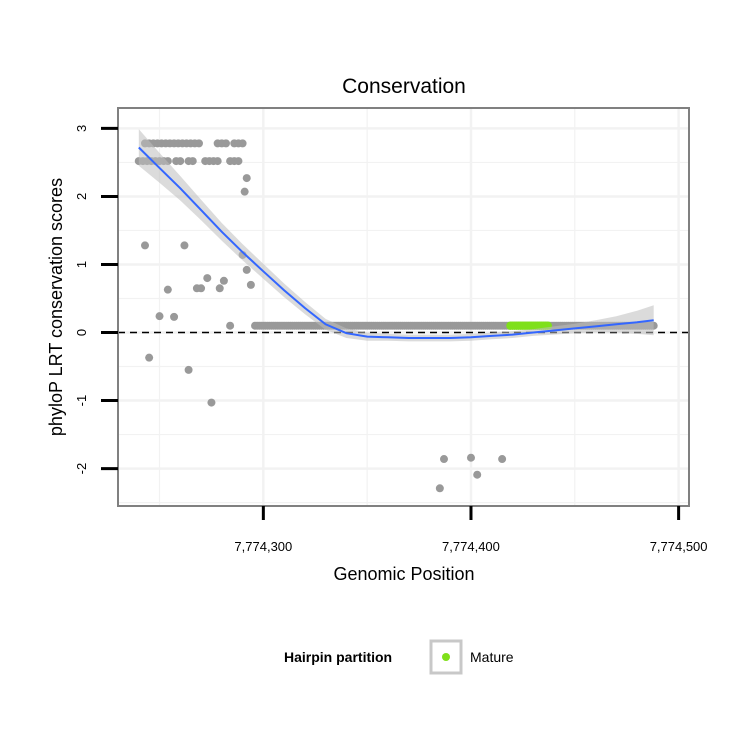 This screenshot has height=750, width=750. I want to click on y-tick-label: 0, so click(81, 332).